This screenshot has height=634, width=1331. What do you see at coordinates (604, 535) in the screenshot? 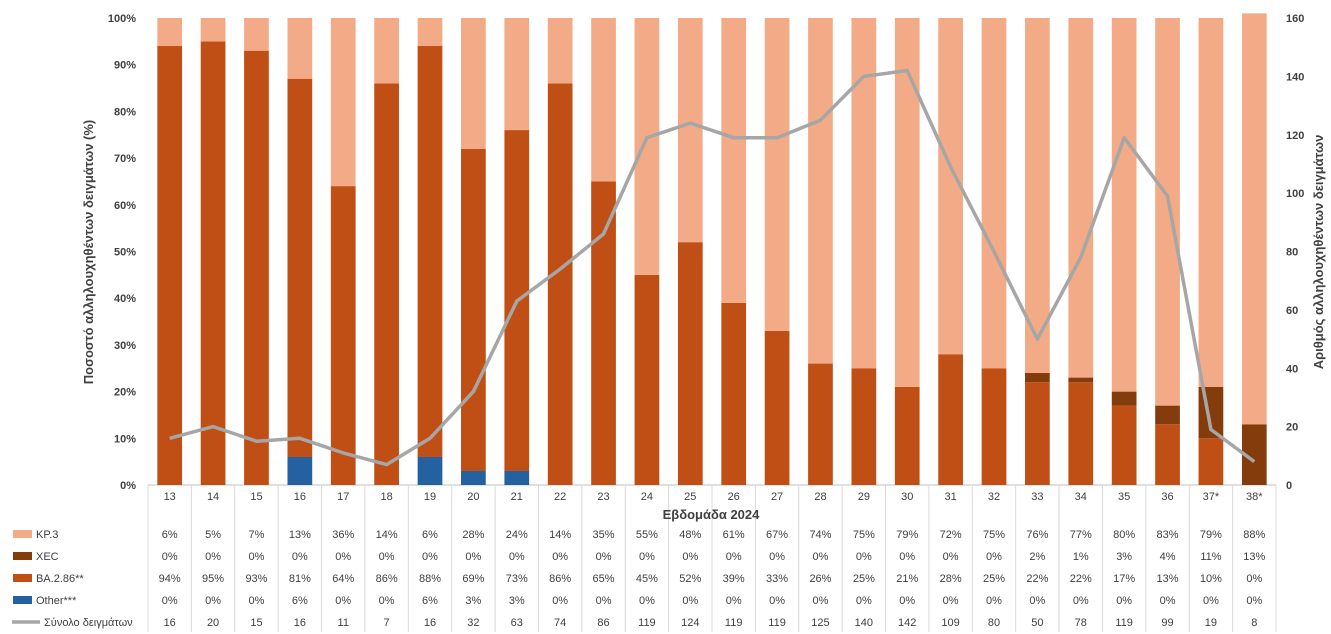
I see `table-cell: 35%` at bounding box center [604, 535].